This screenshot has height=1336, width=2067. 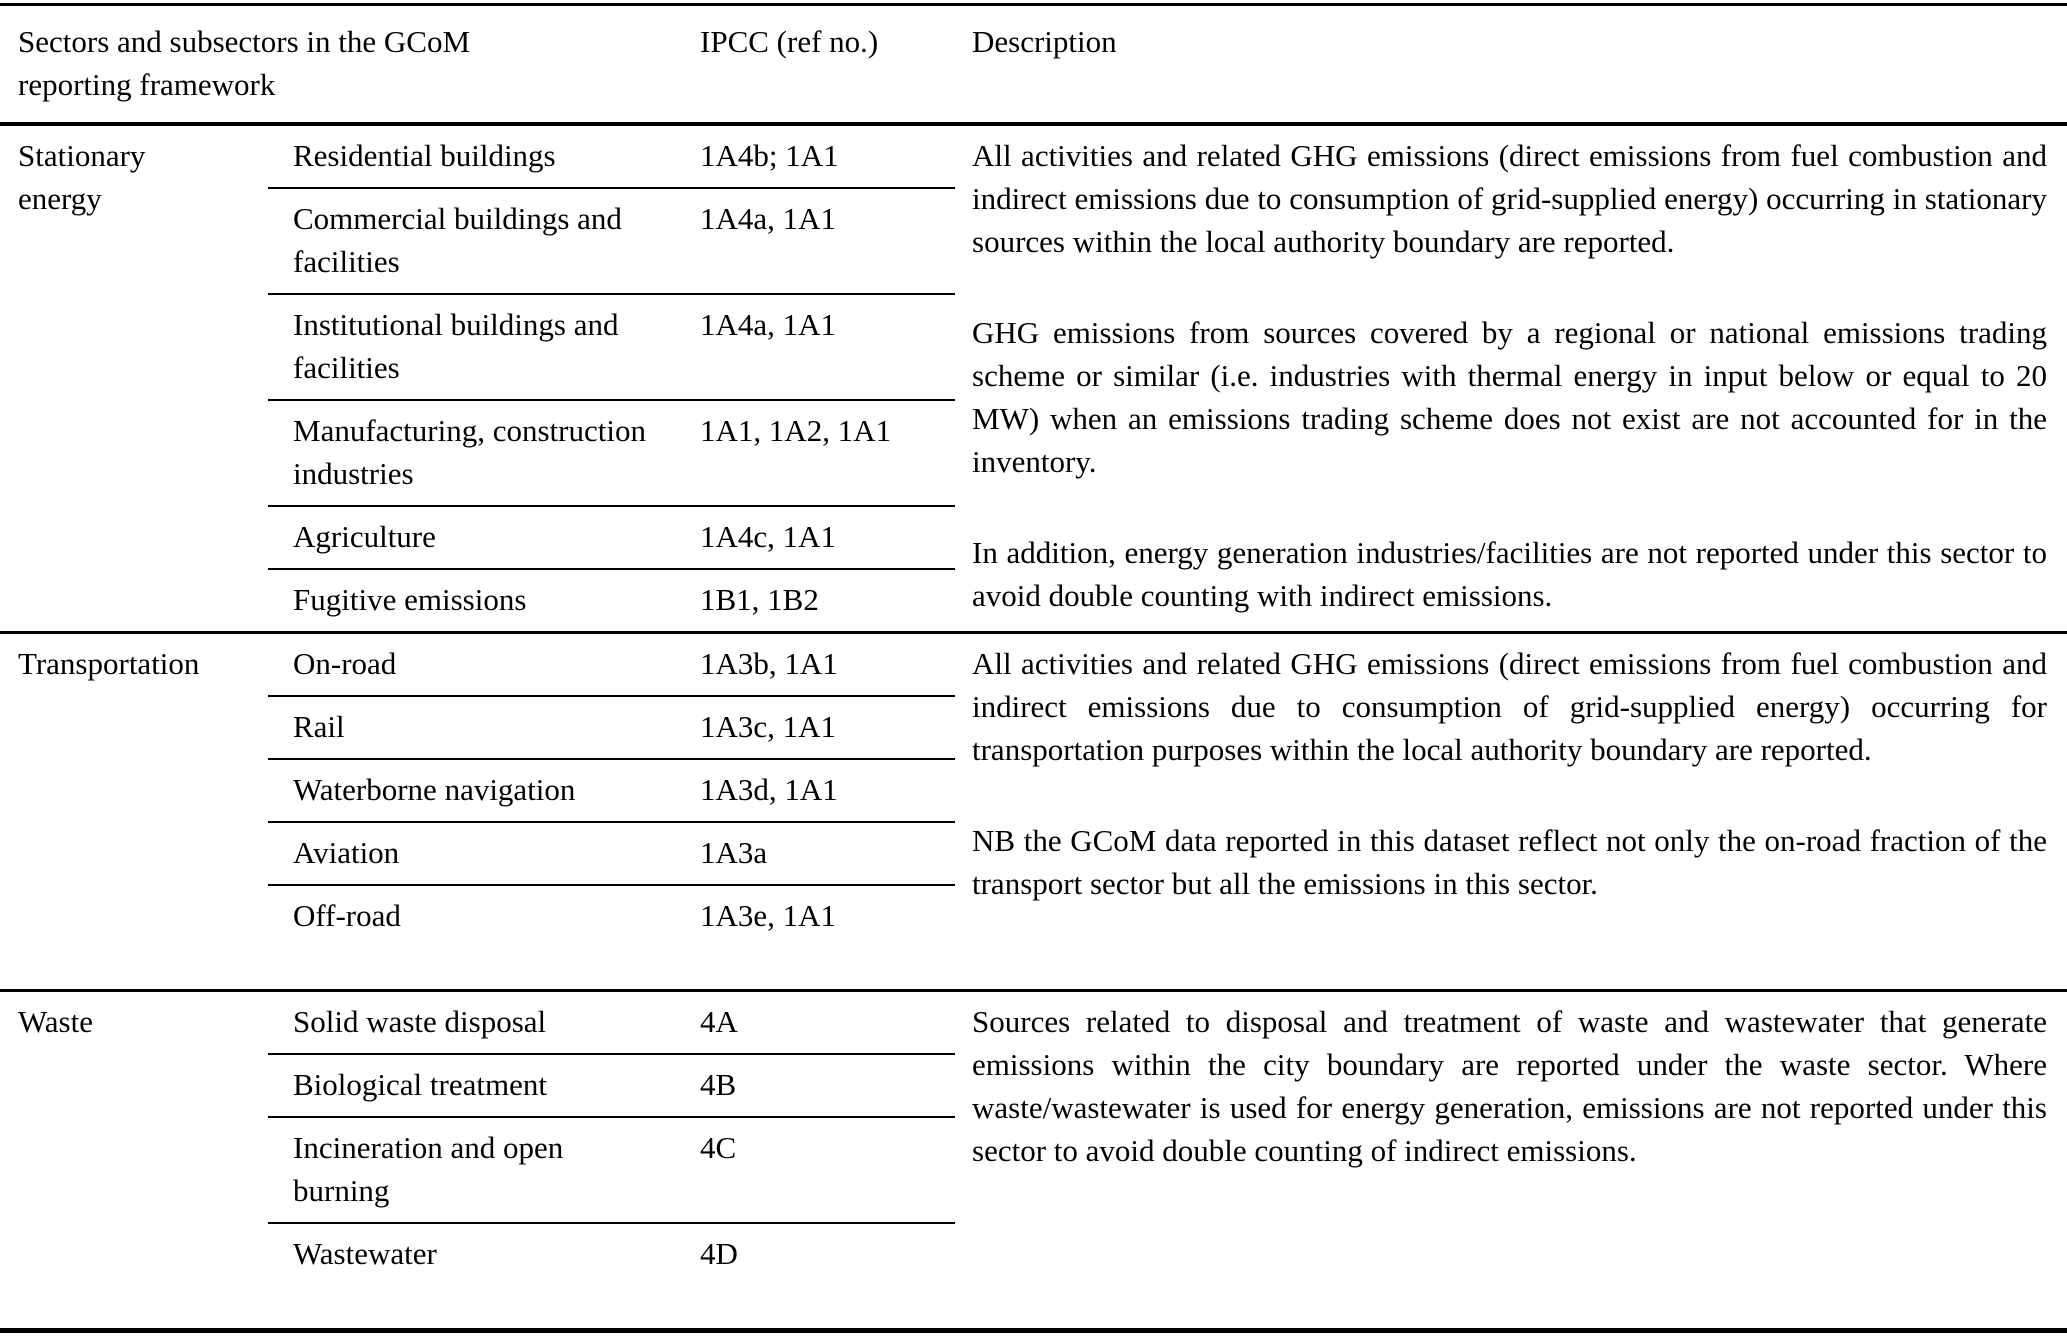 I want to click on ipcc-cell: 4C, so click(x=718, y=1147).